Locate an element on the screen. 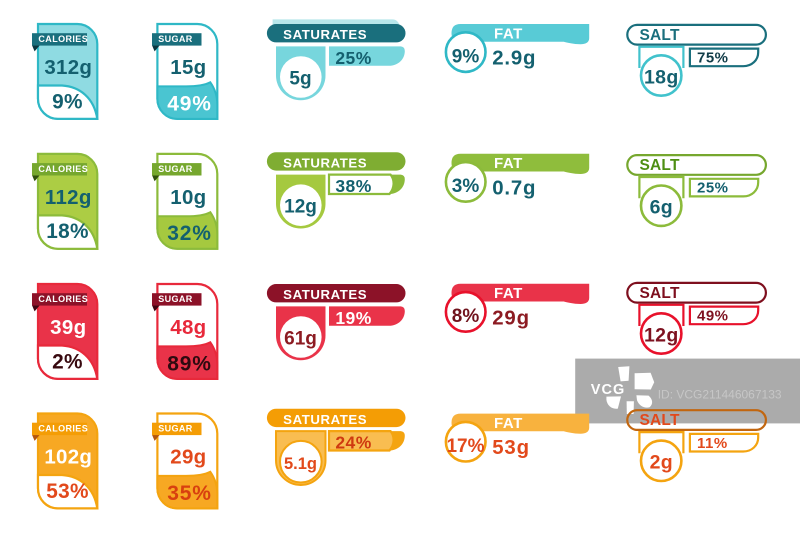 The image size is (800, 538). svg-text: 53% is located at coordinates (67, 491).